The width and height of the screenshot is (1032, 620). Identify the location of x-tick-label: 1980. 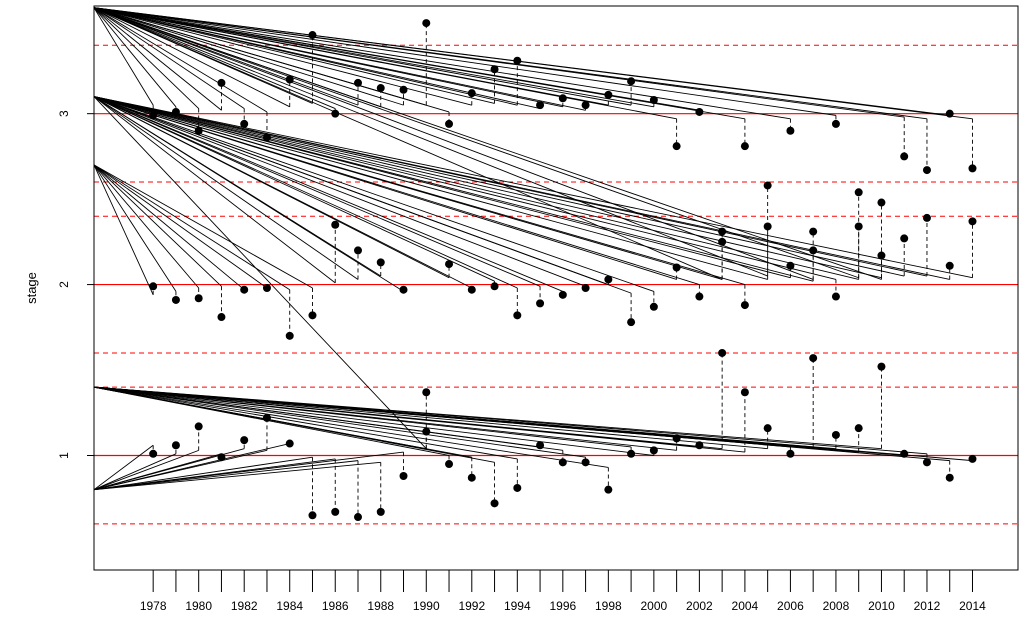
(198, 606).